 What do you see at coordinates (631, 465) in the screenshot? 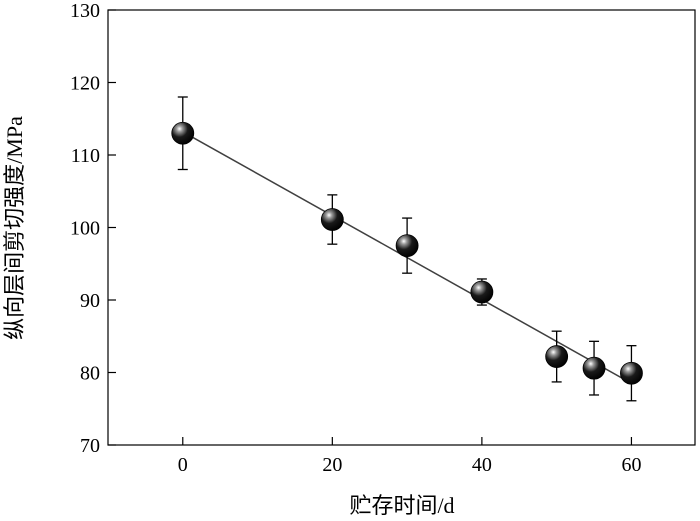
I see `x-tick-label: 60` at bounding box center [631, 465].